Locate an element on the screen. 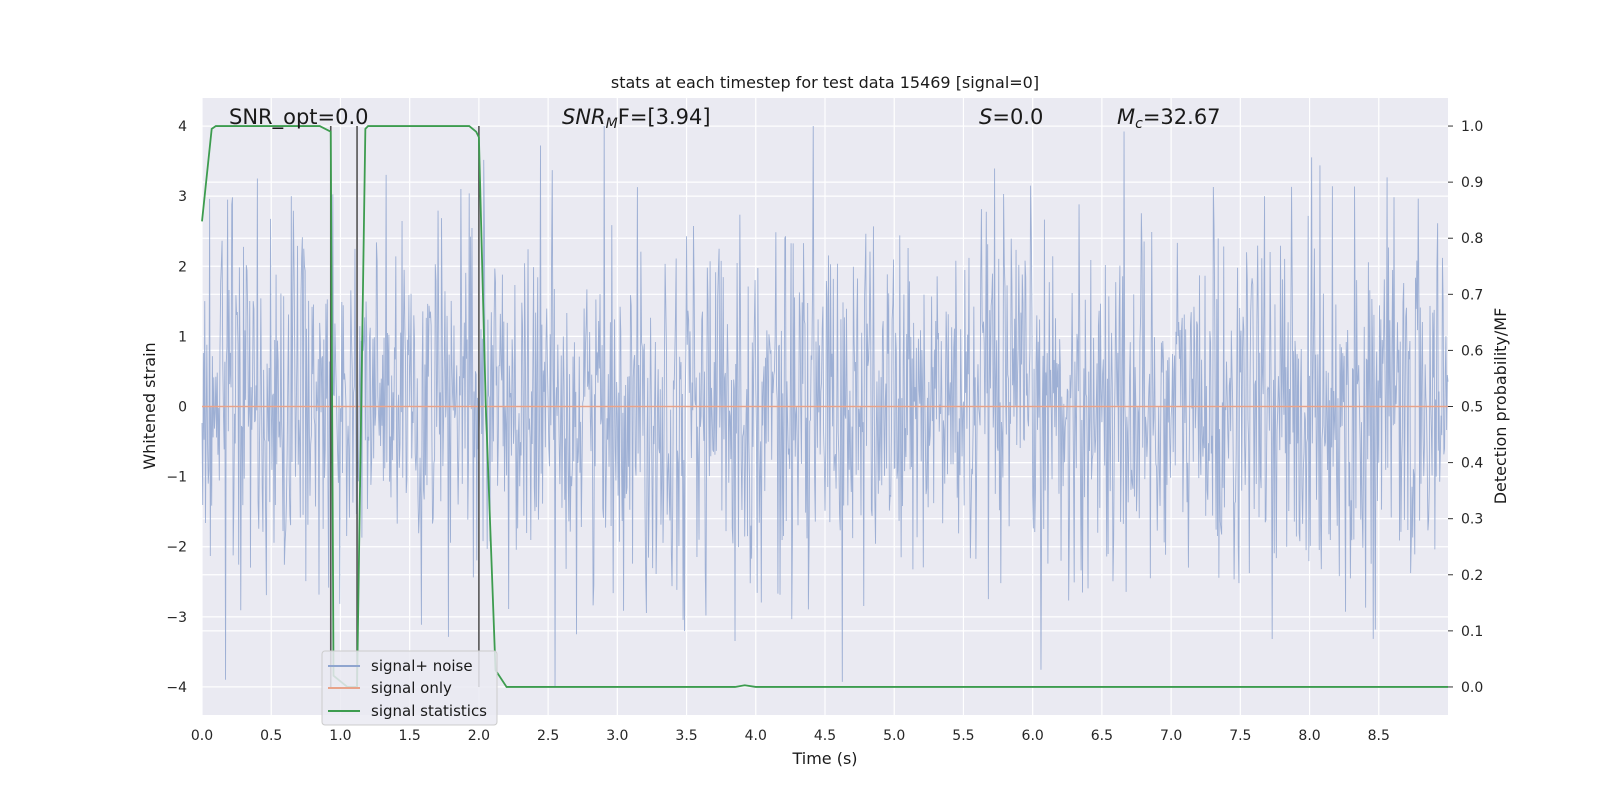  y2-tick-7: 0.3 is located at coordinates (1472, 520).